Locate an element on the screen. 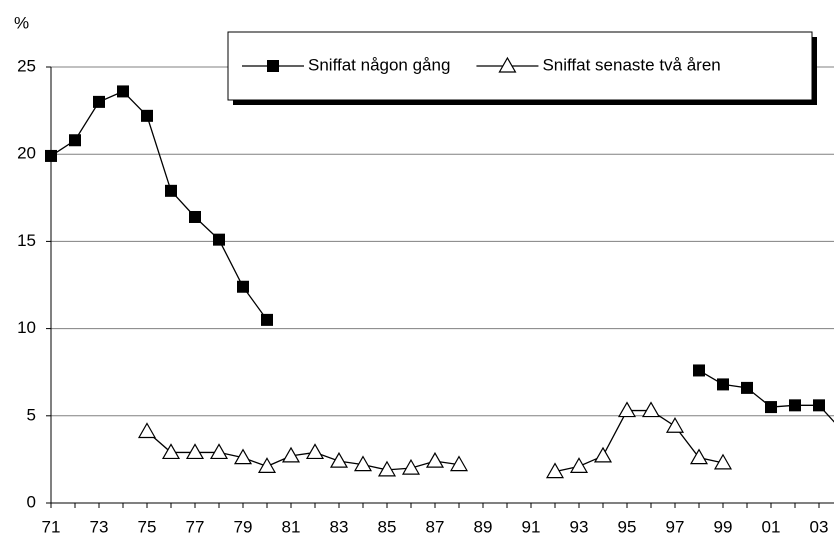 This screenshot has width=834, height=540. x-tick-label: 97 is located at coordinates (675, 526).